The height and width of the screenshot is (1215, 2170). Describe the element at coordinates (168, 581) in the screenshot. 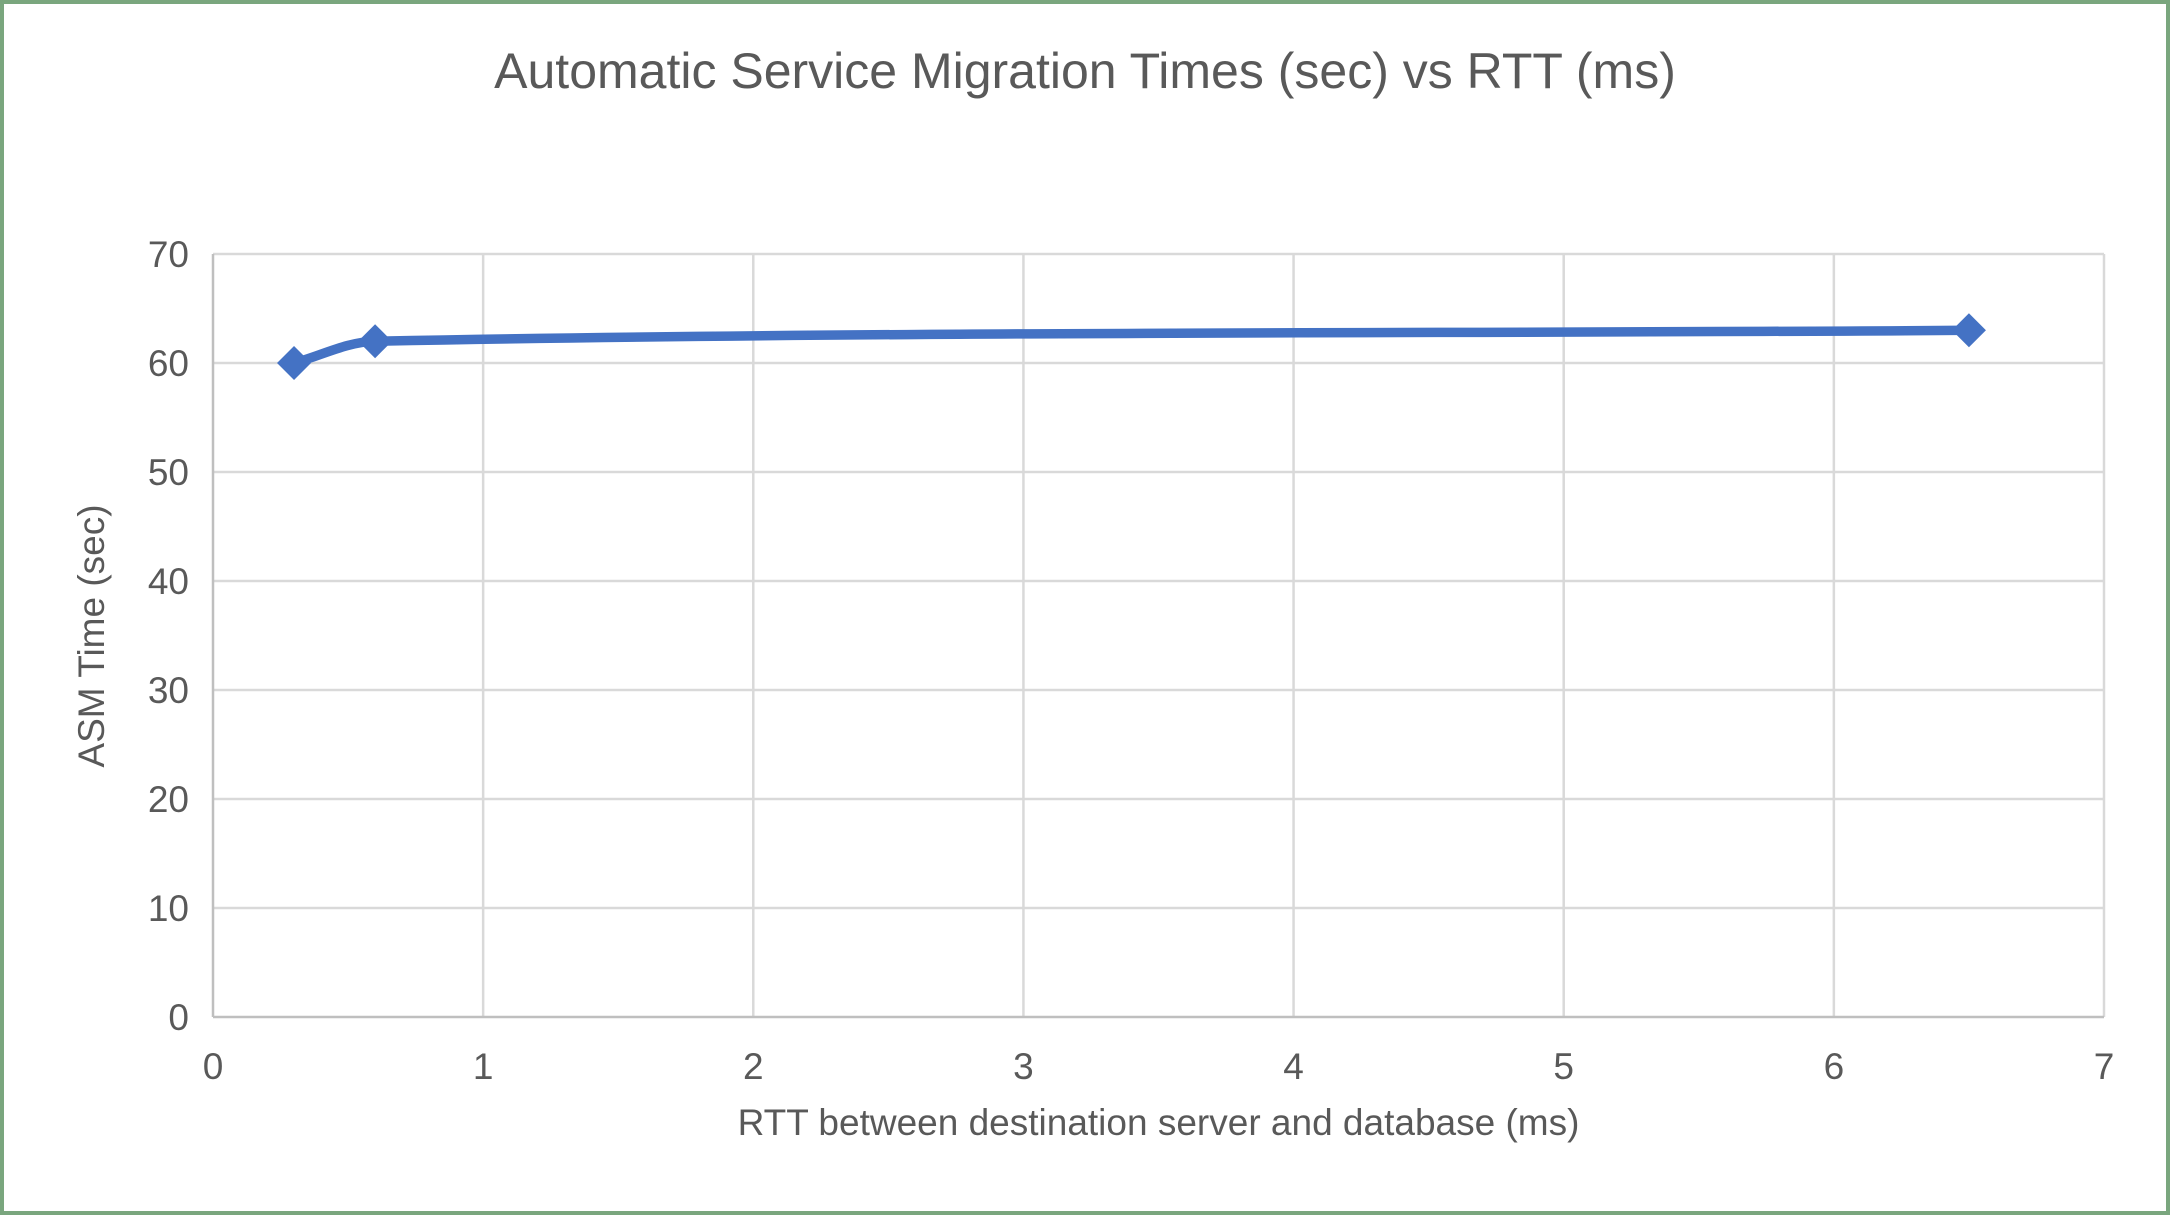

I see `y-tick-label: 40` at that location.